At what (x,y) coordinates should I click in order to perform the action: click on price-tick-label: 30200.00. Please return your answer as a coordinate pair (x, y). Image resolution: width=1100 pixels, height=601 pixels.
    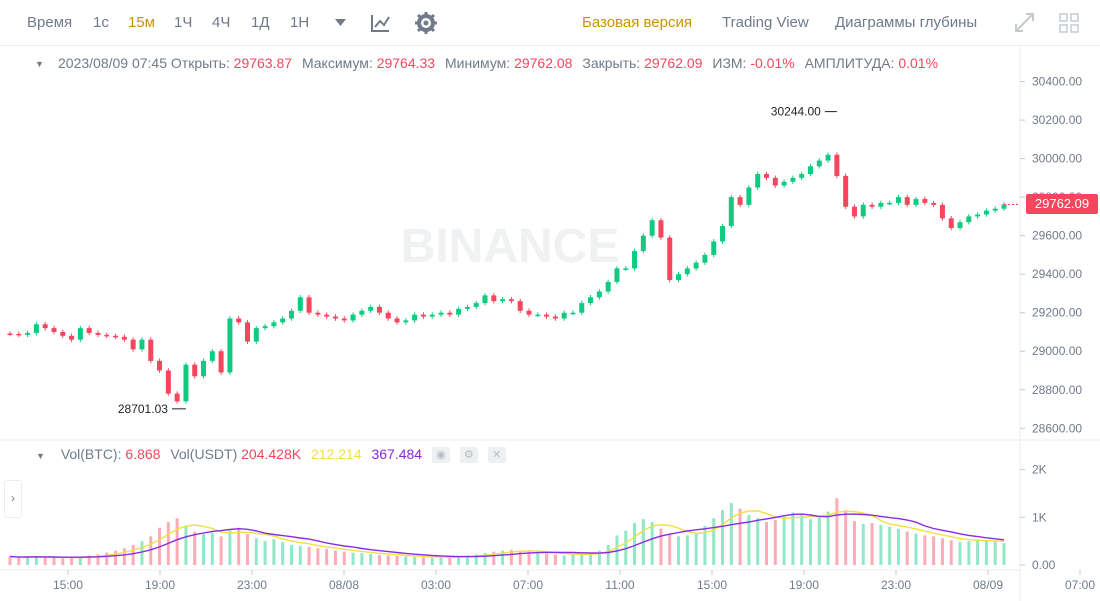
    Looking at the image, I should click on (1057, 120).